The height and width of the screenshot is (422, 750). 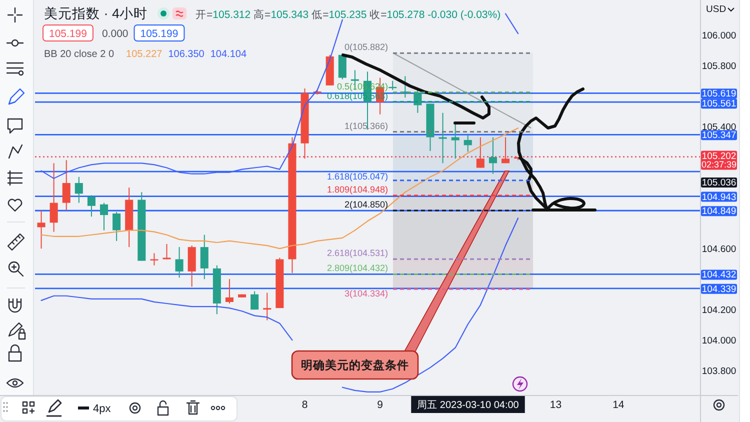 What do you see at coordinates (186, 54) in the screenshot?
I see `annotation: 106.350` at bounding box center [186, 54].